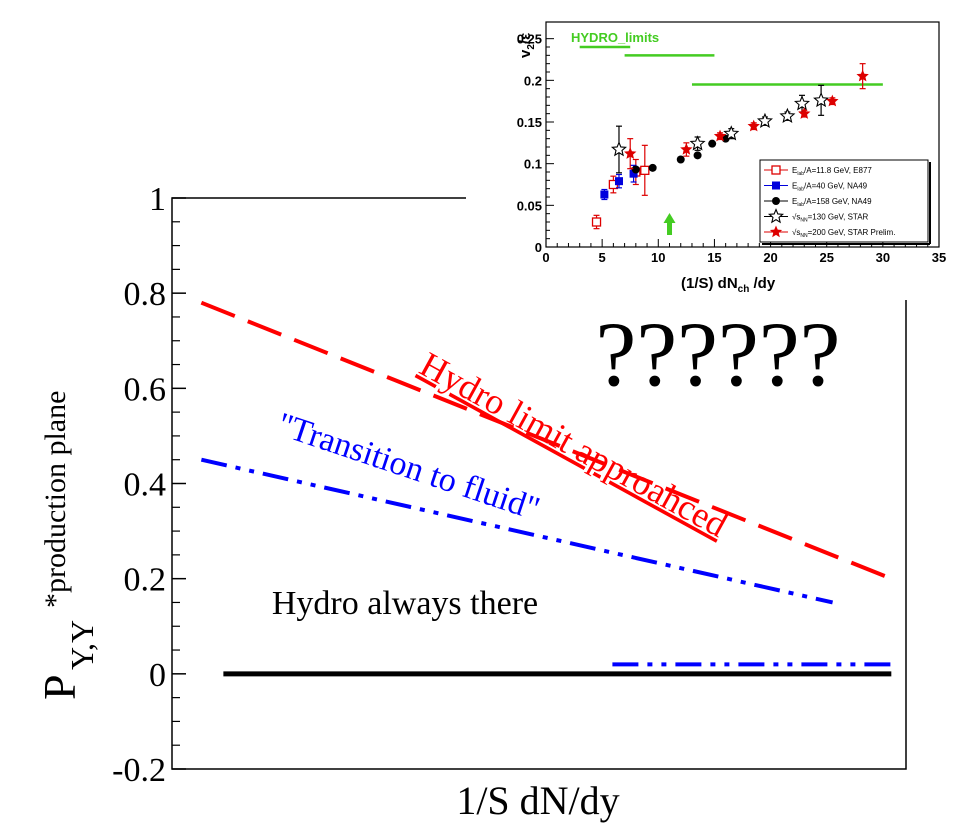  Describe the element at coordinates (832, 202) in the screenshot. I see `legend-entry-label: Elab/A=158 GeV, NA49` at that location.